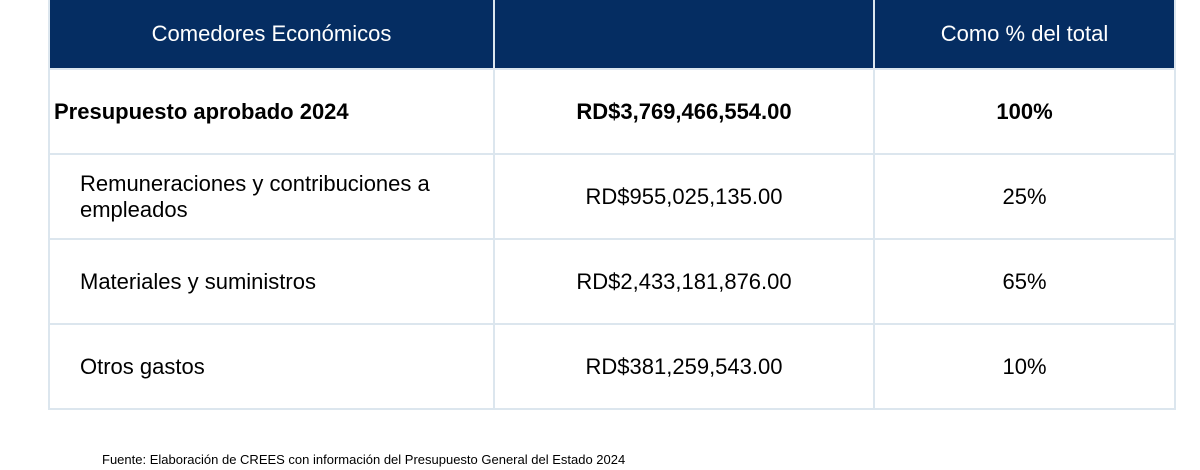 The height and width of the screenshot is (470, 1200). I want to click on row-percent: 10%, so click(1024, 366).